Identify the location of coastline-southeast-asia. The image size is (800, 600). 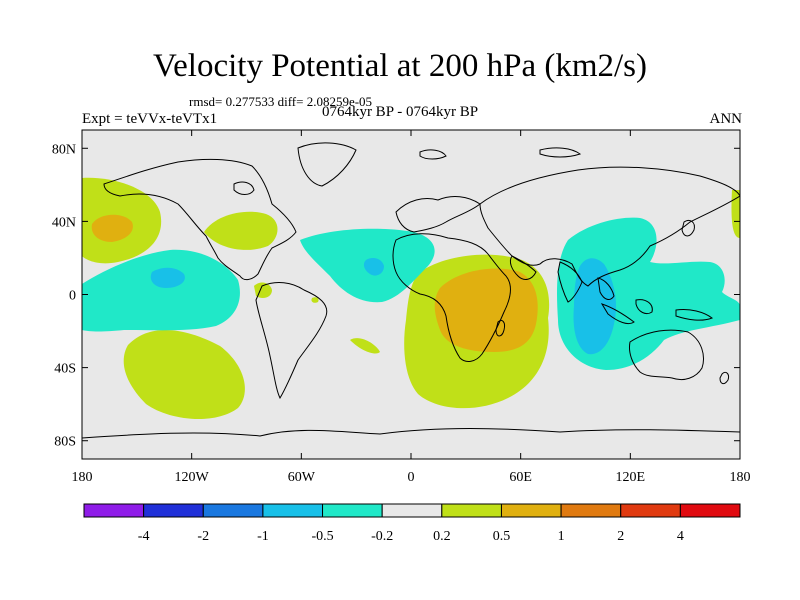
(606, 288).